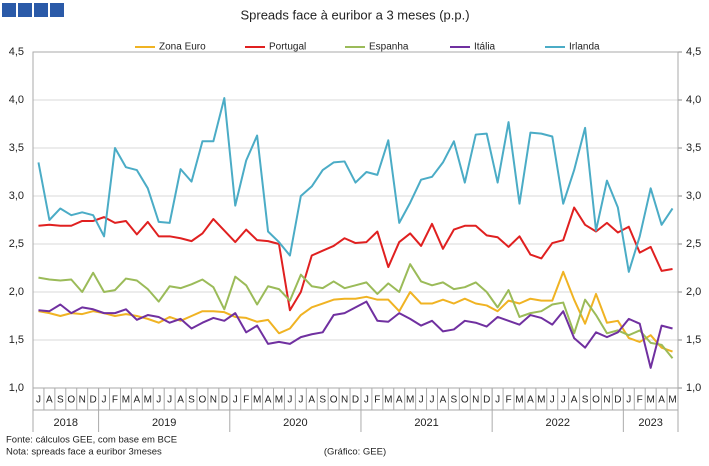 Image resolution: width=709 pixels, height=466 pixels. I want to click on chart-title: Spreads face à euribor a 3 meses (p.p.), so click(354, 14).